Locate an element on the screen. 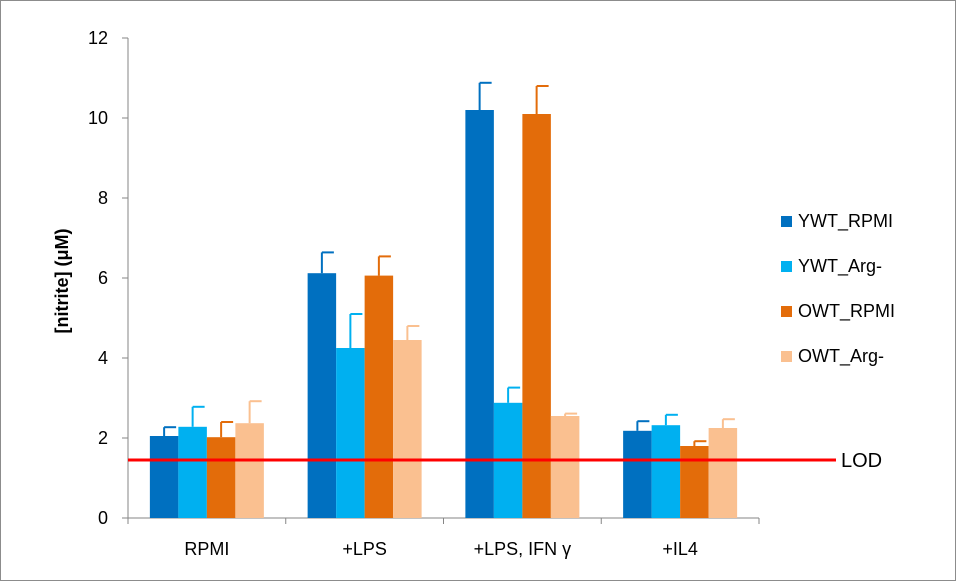  x-category-label: RPMI is located at coordinates (206, 549).